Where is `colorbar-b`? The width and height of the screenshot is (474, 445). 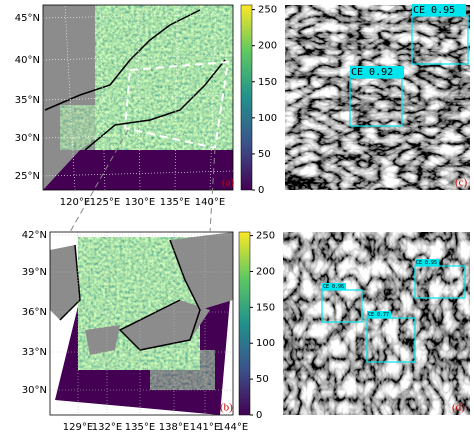
colorbar-b is located at coordinates (244, 323).